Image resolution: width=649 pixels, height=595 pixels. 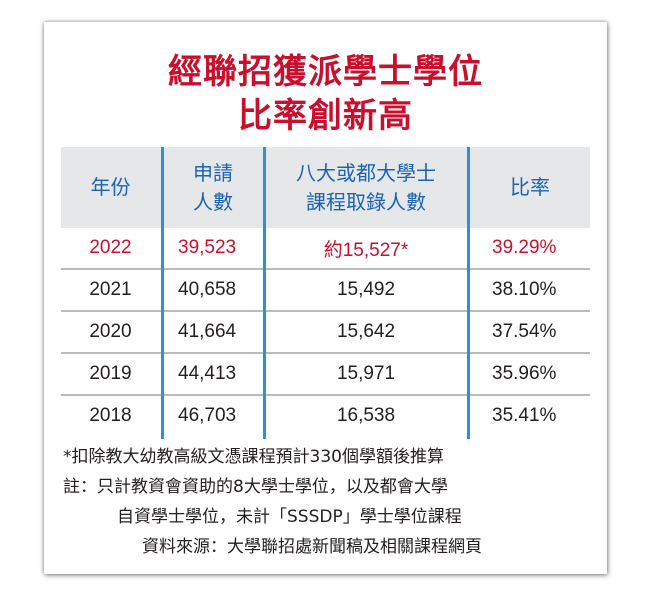 I want to click on cell-year: 2020, so click(x=110, y=331).